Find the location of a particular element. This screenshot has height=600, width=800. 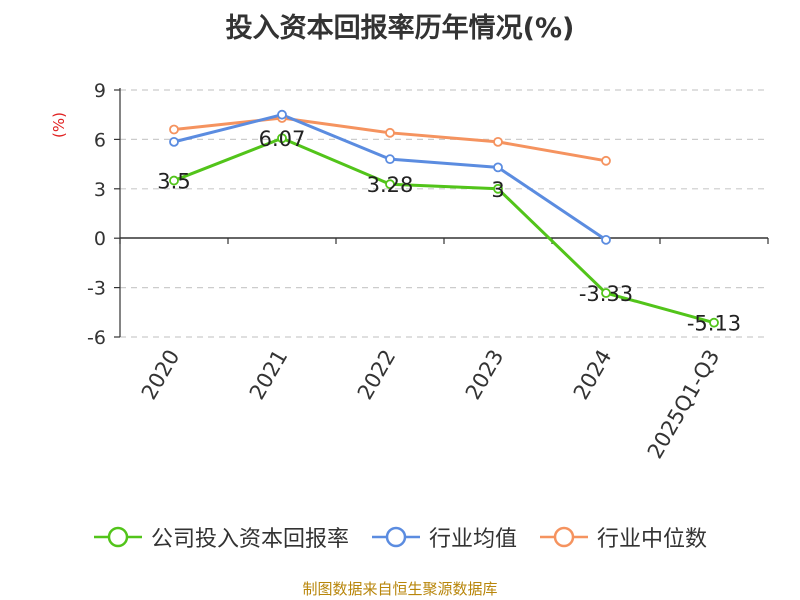

legend-item: 行业均值 is located at coordinates (444, 537).